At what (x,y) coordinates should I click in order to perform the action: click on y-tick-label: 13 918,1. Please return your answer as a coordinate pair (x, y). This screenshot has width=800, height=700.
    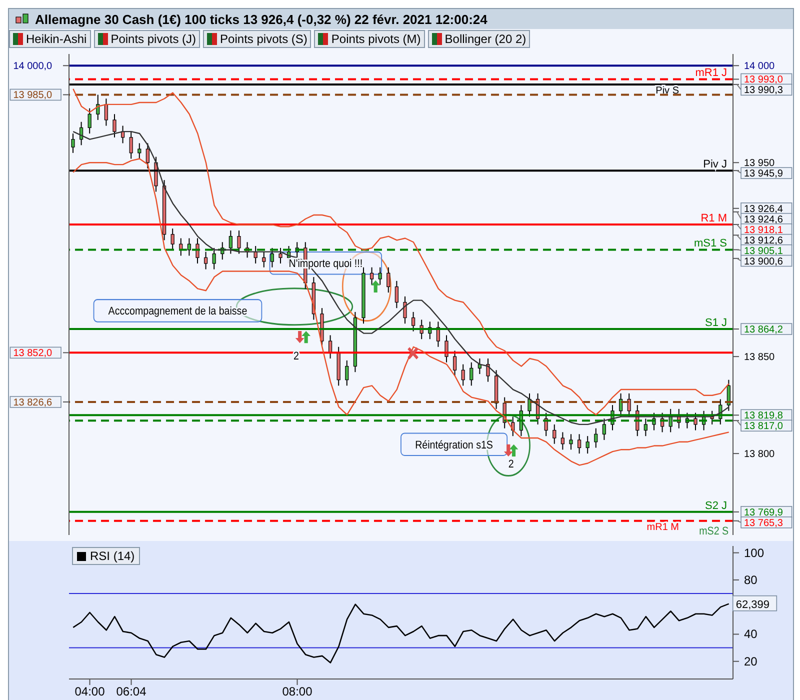
    Looking at the image, I should click on (764, 230).